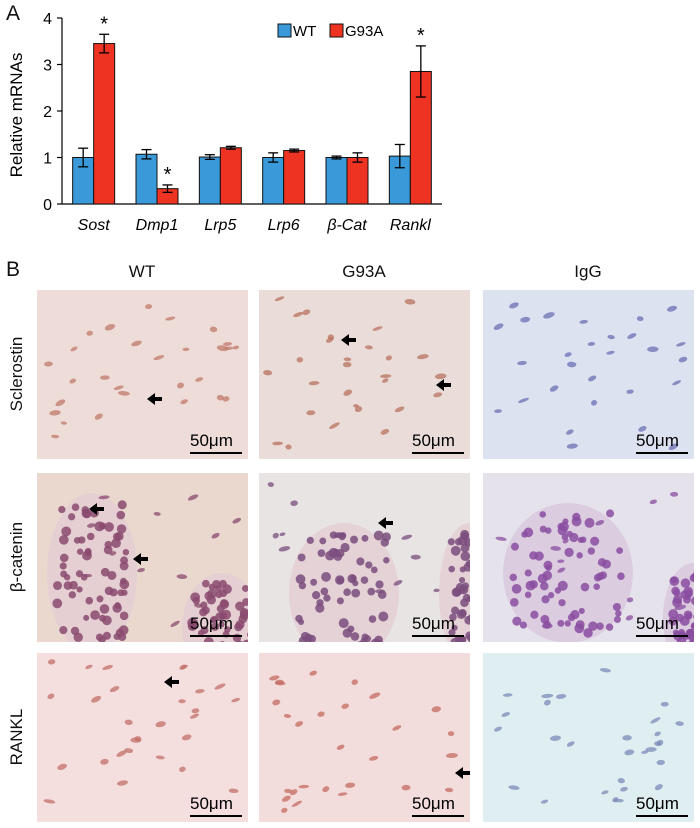  Describe the element at coordinates (104, 24) in the screenshot. I see `significance-mark: *` at that location.